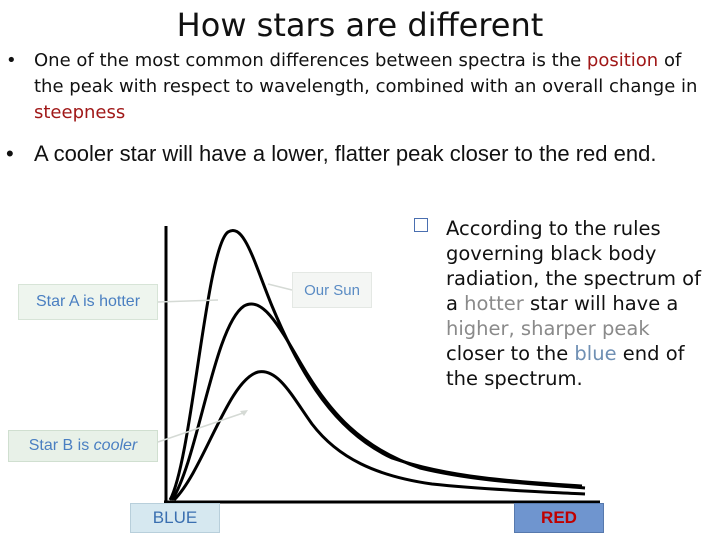 The width and height of the screenshot is (720, 540). What do you see at coordinates (622, 60) in the screenshot?
I see `bullet-1-position: position` at bounding box center [622, 60].